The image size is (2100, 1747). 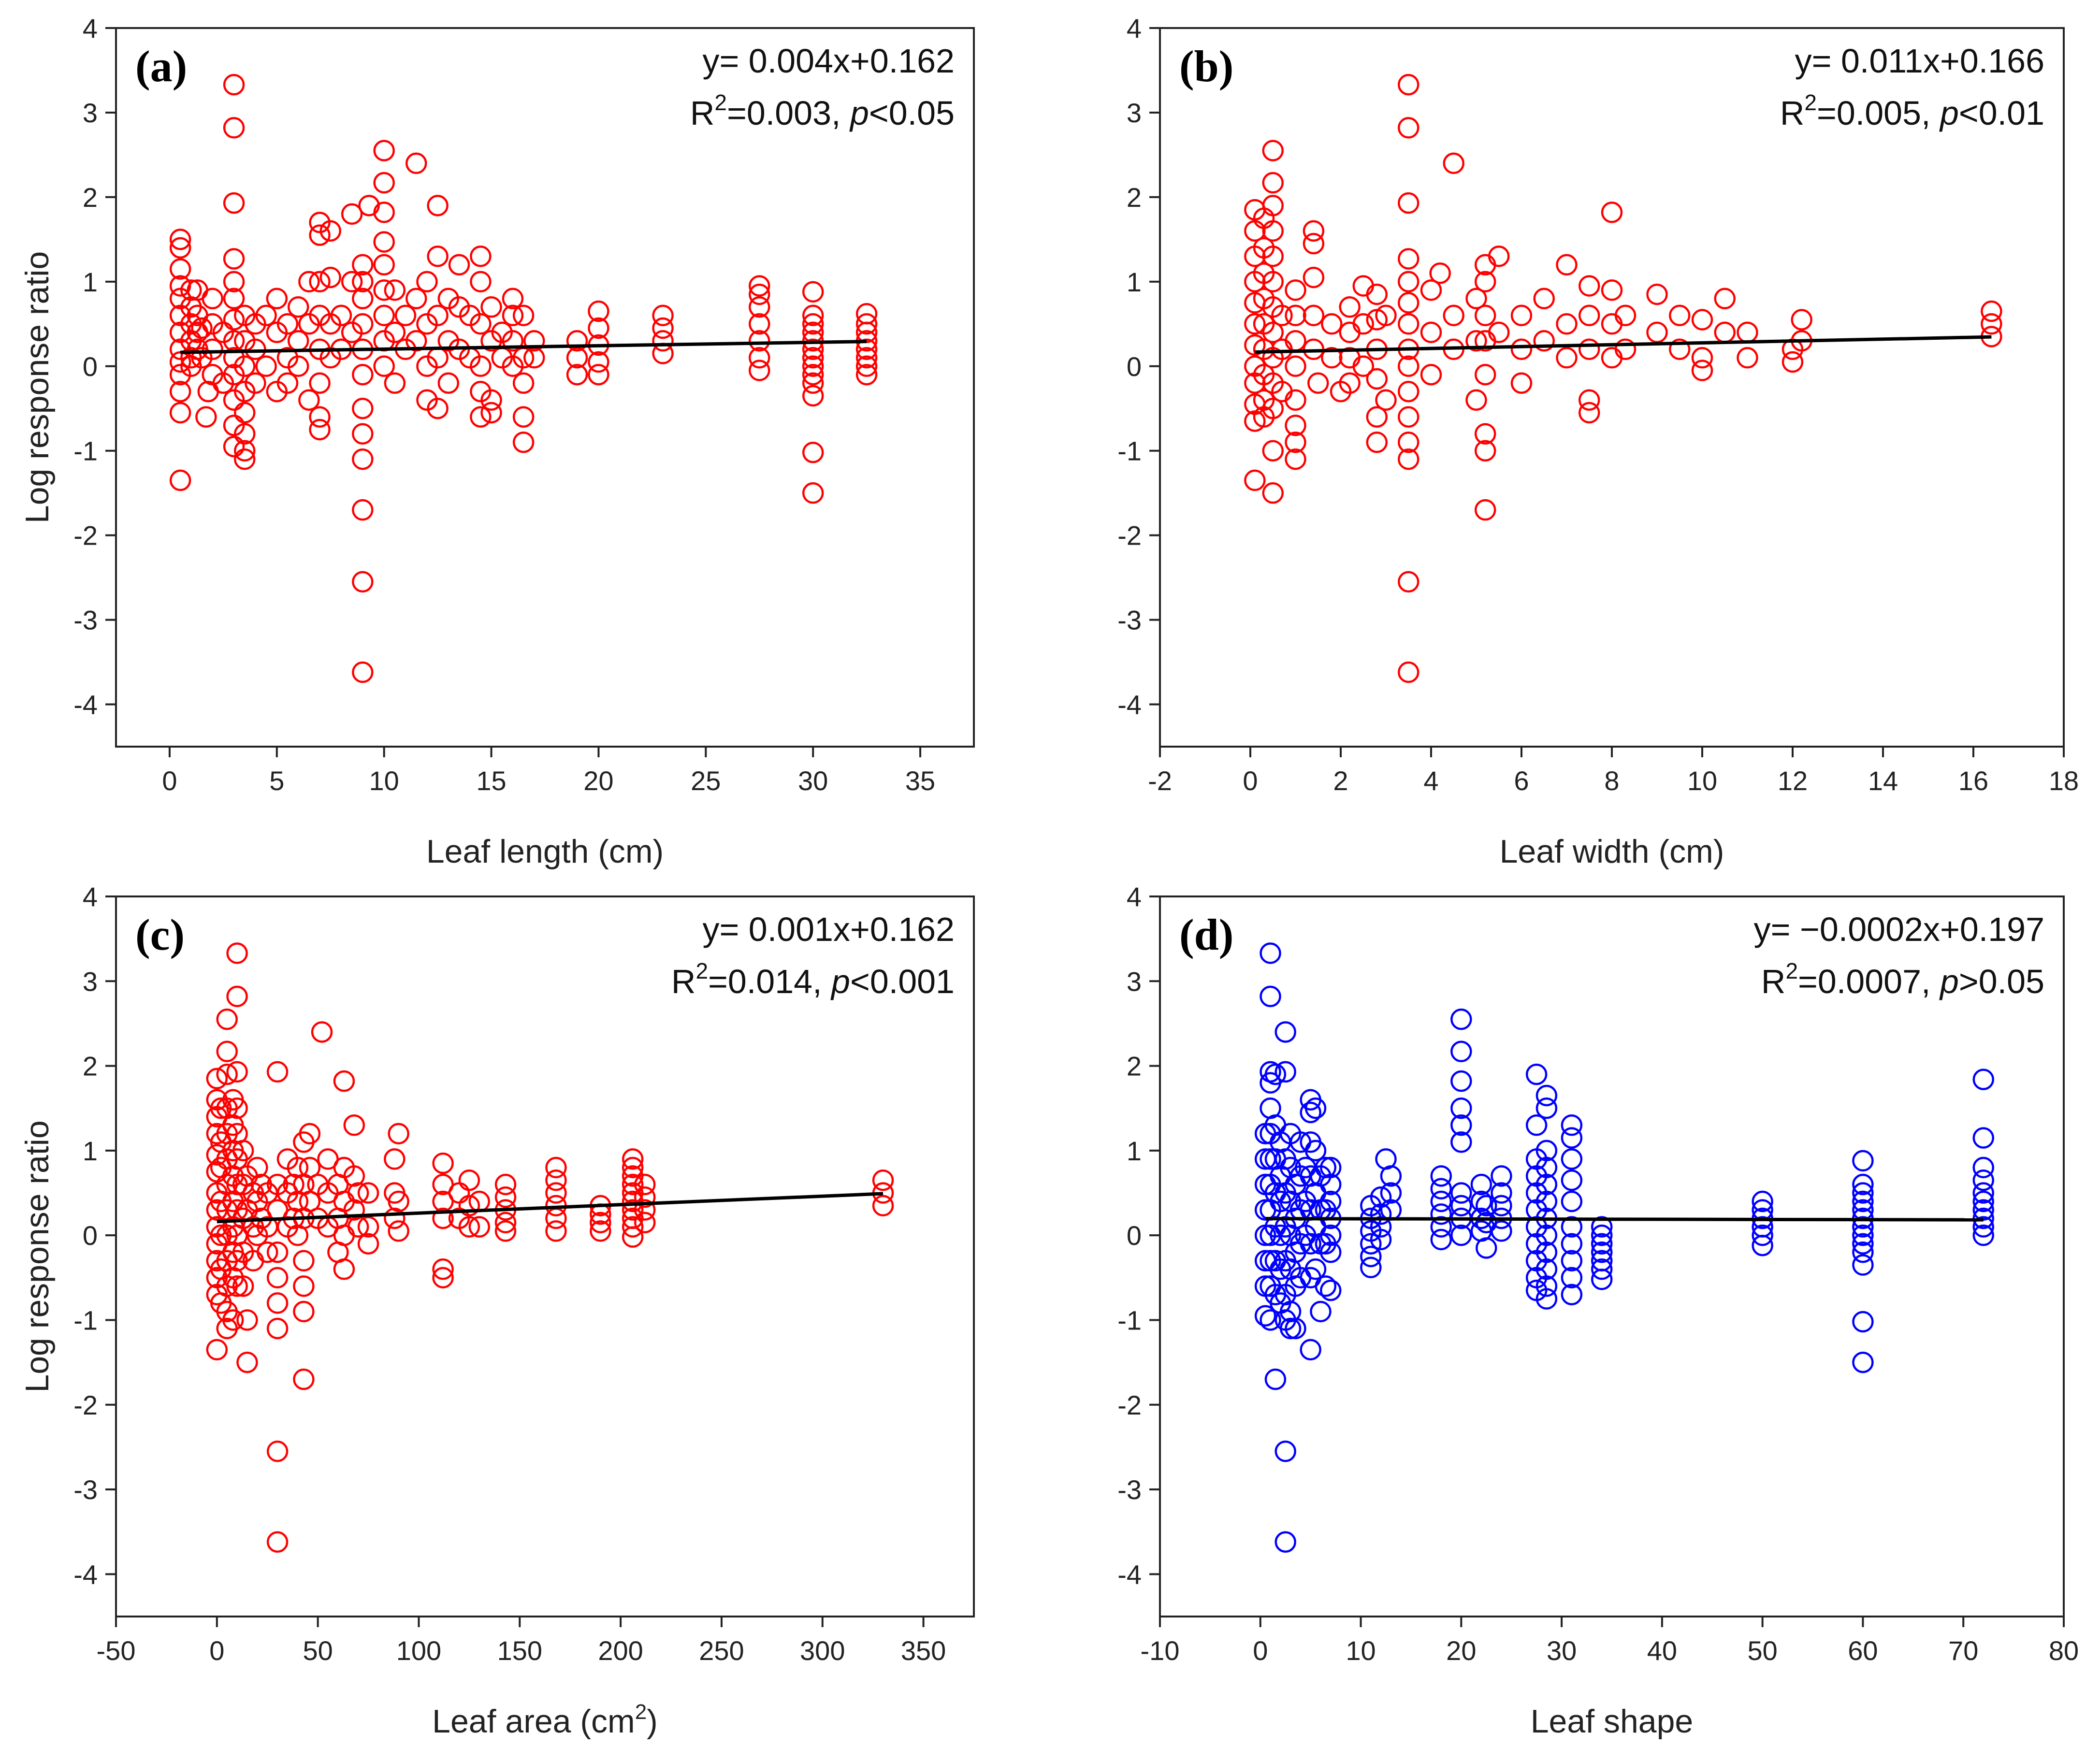 I want to click on x-axis-label: Leaf shape, so click(x=1613, y=1721).